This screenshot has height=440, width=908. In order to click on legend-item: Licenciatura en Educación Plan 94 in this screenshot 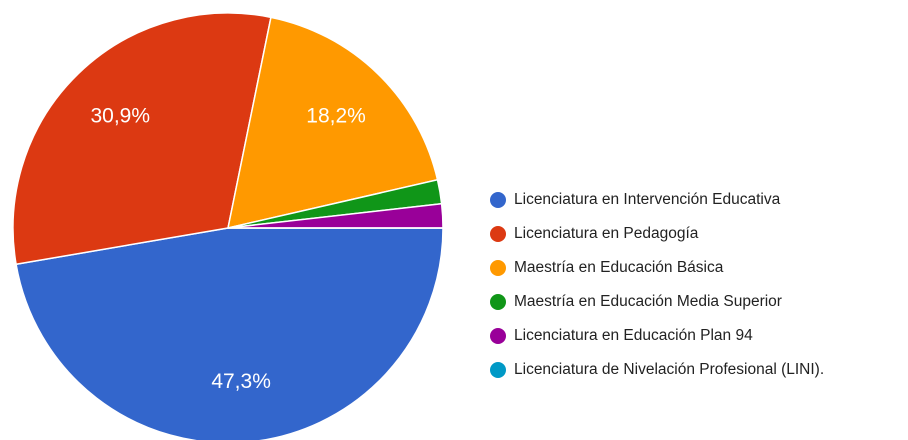, I will do `click(695, 336)`.